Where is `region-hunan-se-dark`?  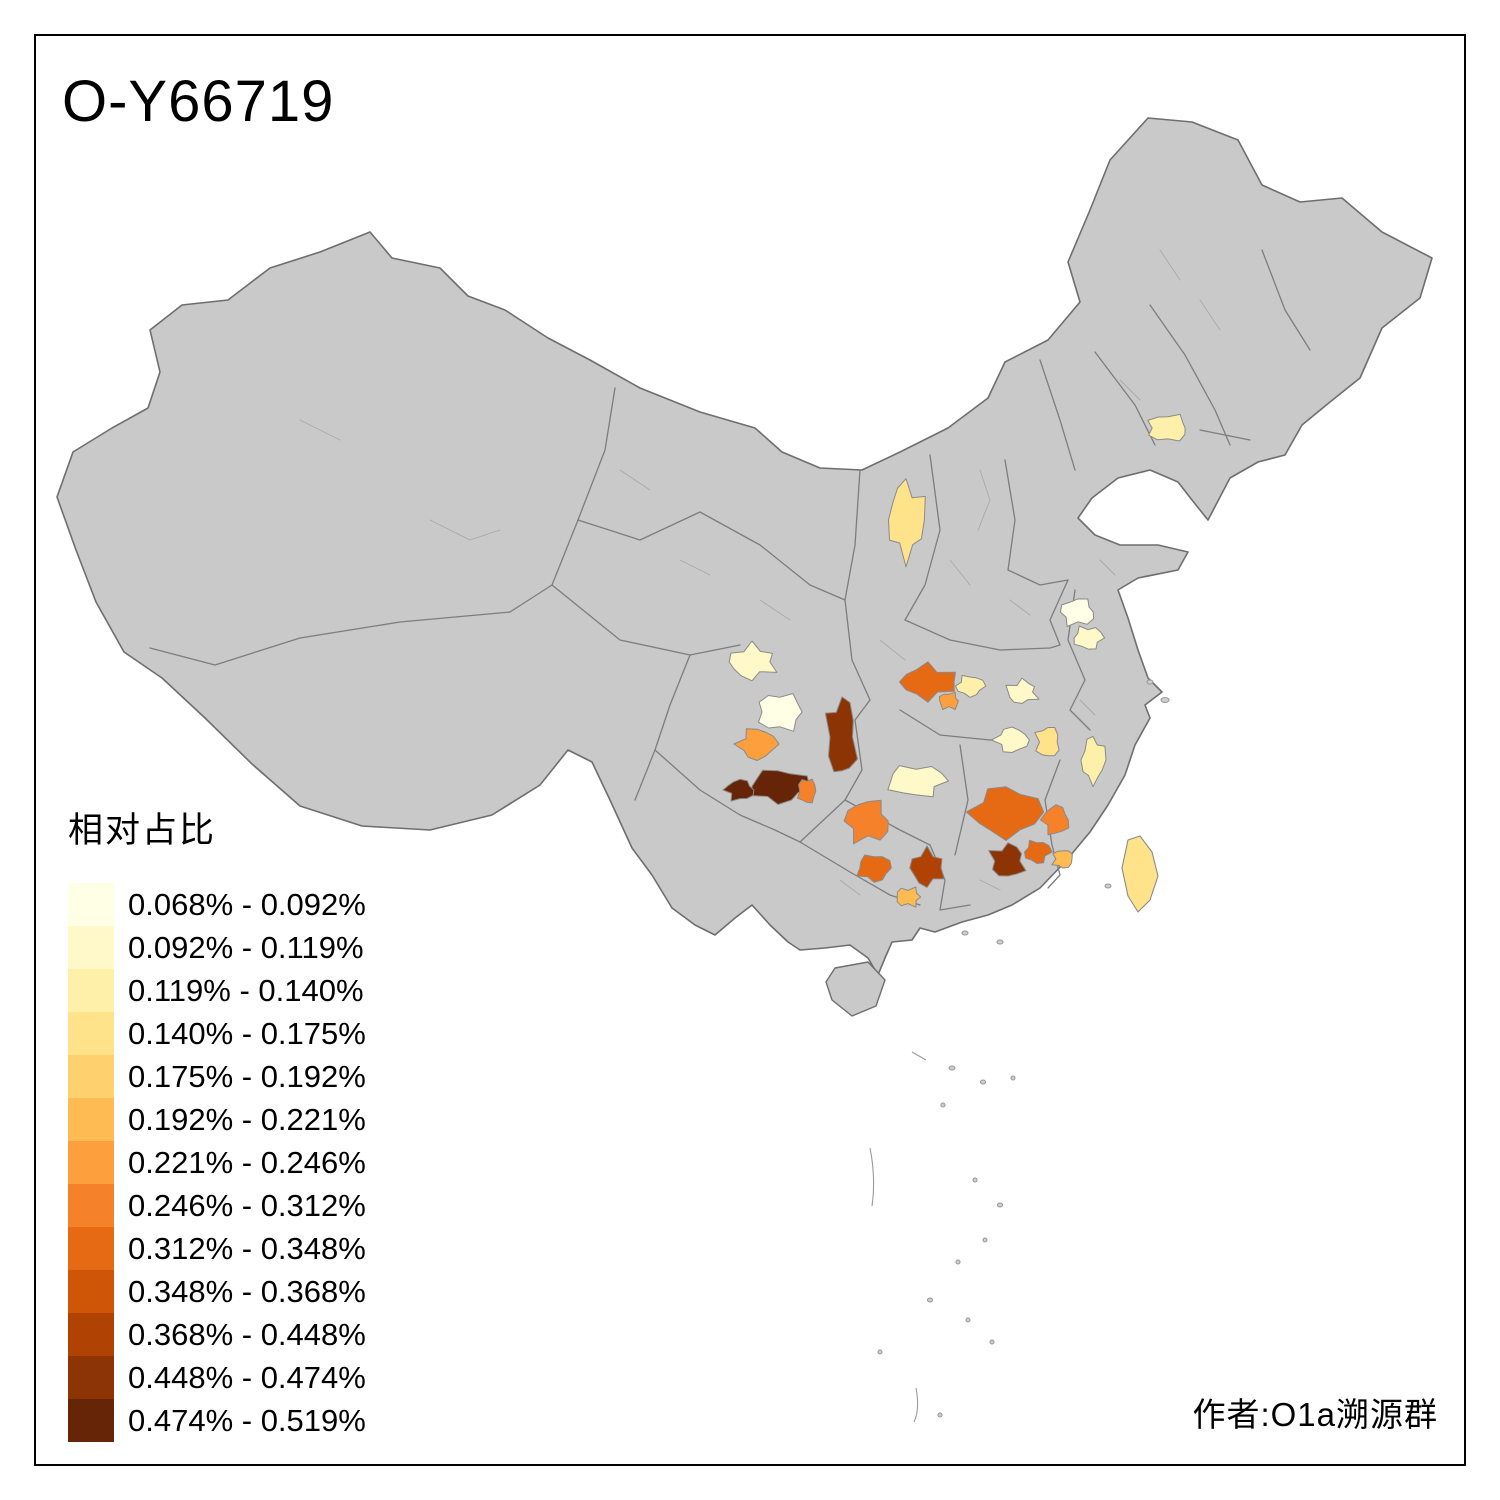 region-hunan-se-dark is located at coordinates (927, 866).